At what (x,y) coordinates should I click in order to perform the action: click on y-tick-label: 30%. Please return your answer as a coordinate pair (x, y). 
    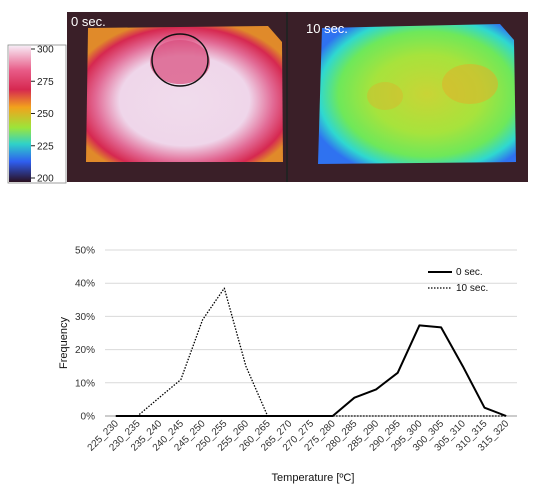
    Looking at the image, I should click on (85, 317).